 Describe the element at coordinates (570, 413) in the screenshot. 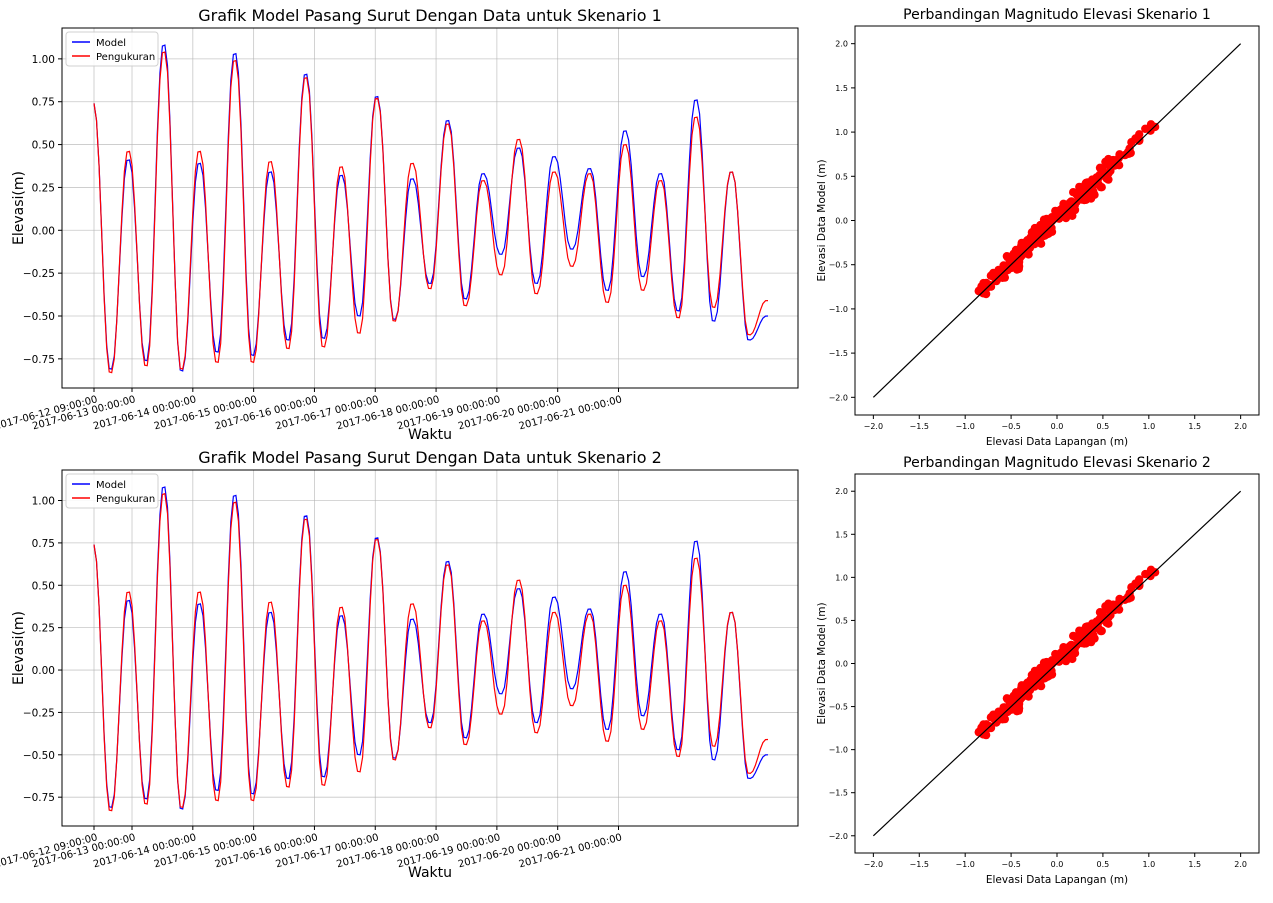

I see `x-tick-label: 2017-06-21 00:00:00` at that location.